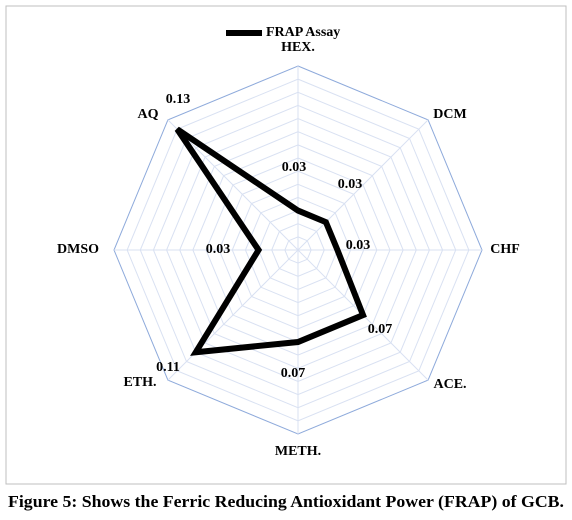  What do you see at coordinates (148, 114) in the screenshot?
I see `category-label: AQ` at bounding box center [148, 114].